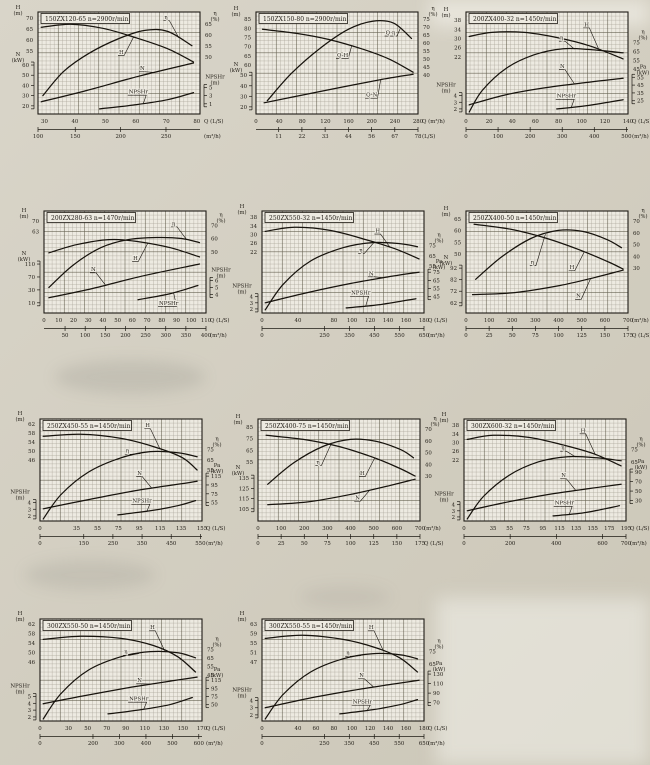 Image resolution: width=650 pixels, height=765 pixels. Describe the element at coordinates (397, 529) in the screenshot. I see `x-tick-label: 600` at that location.